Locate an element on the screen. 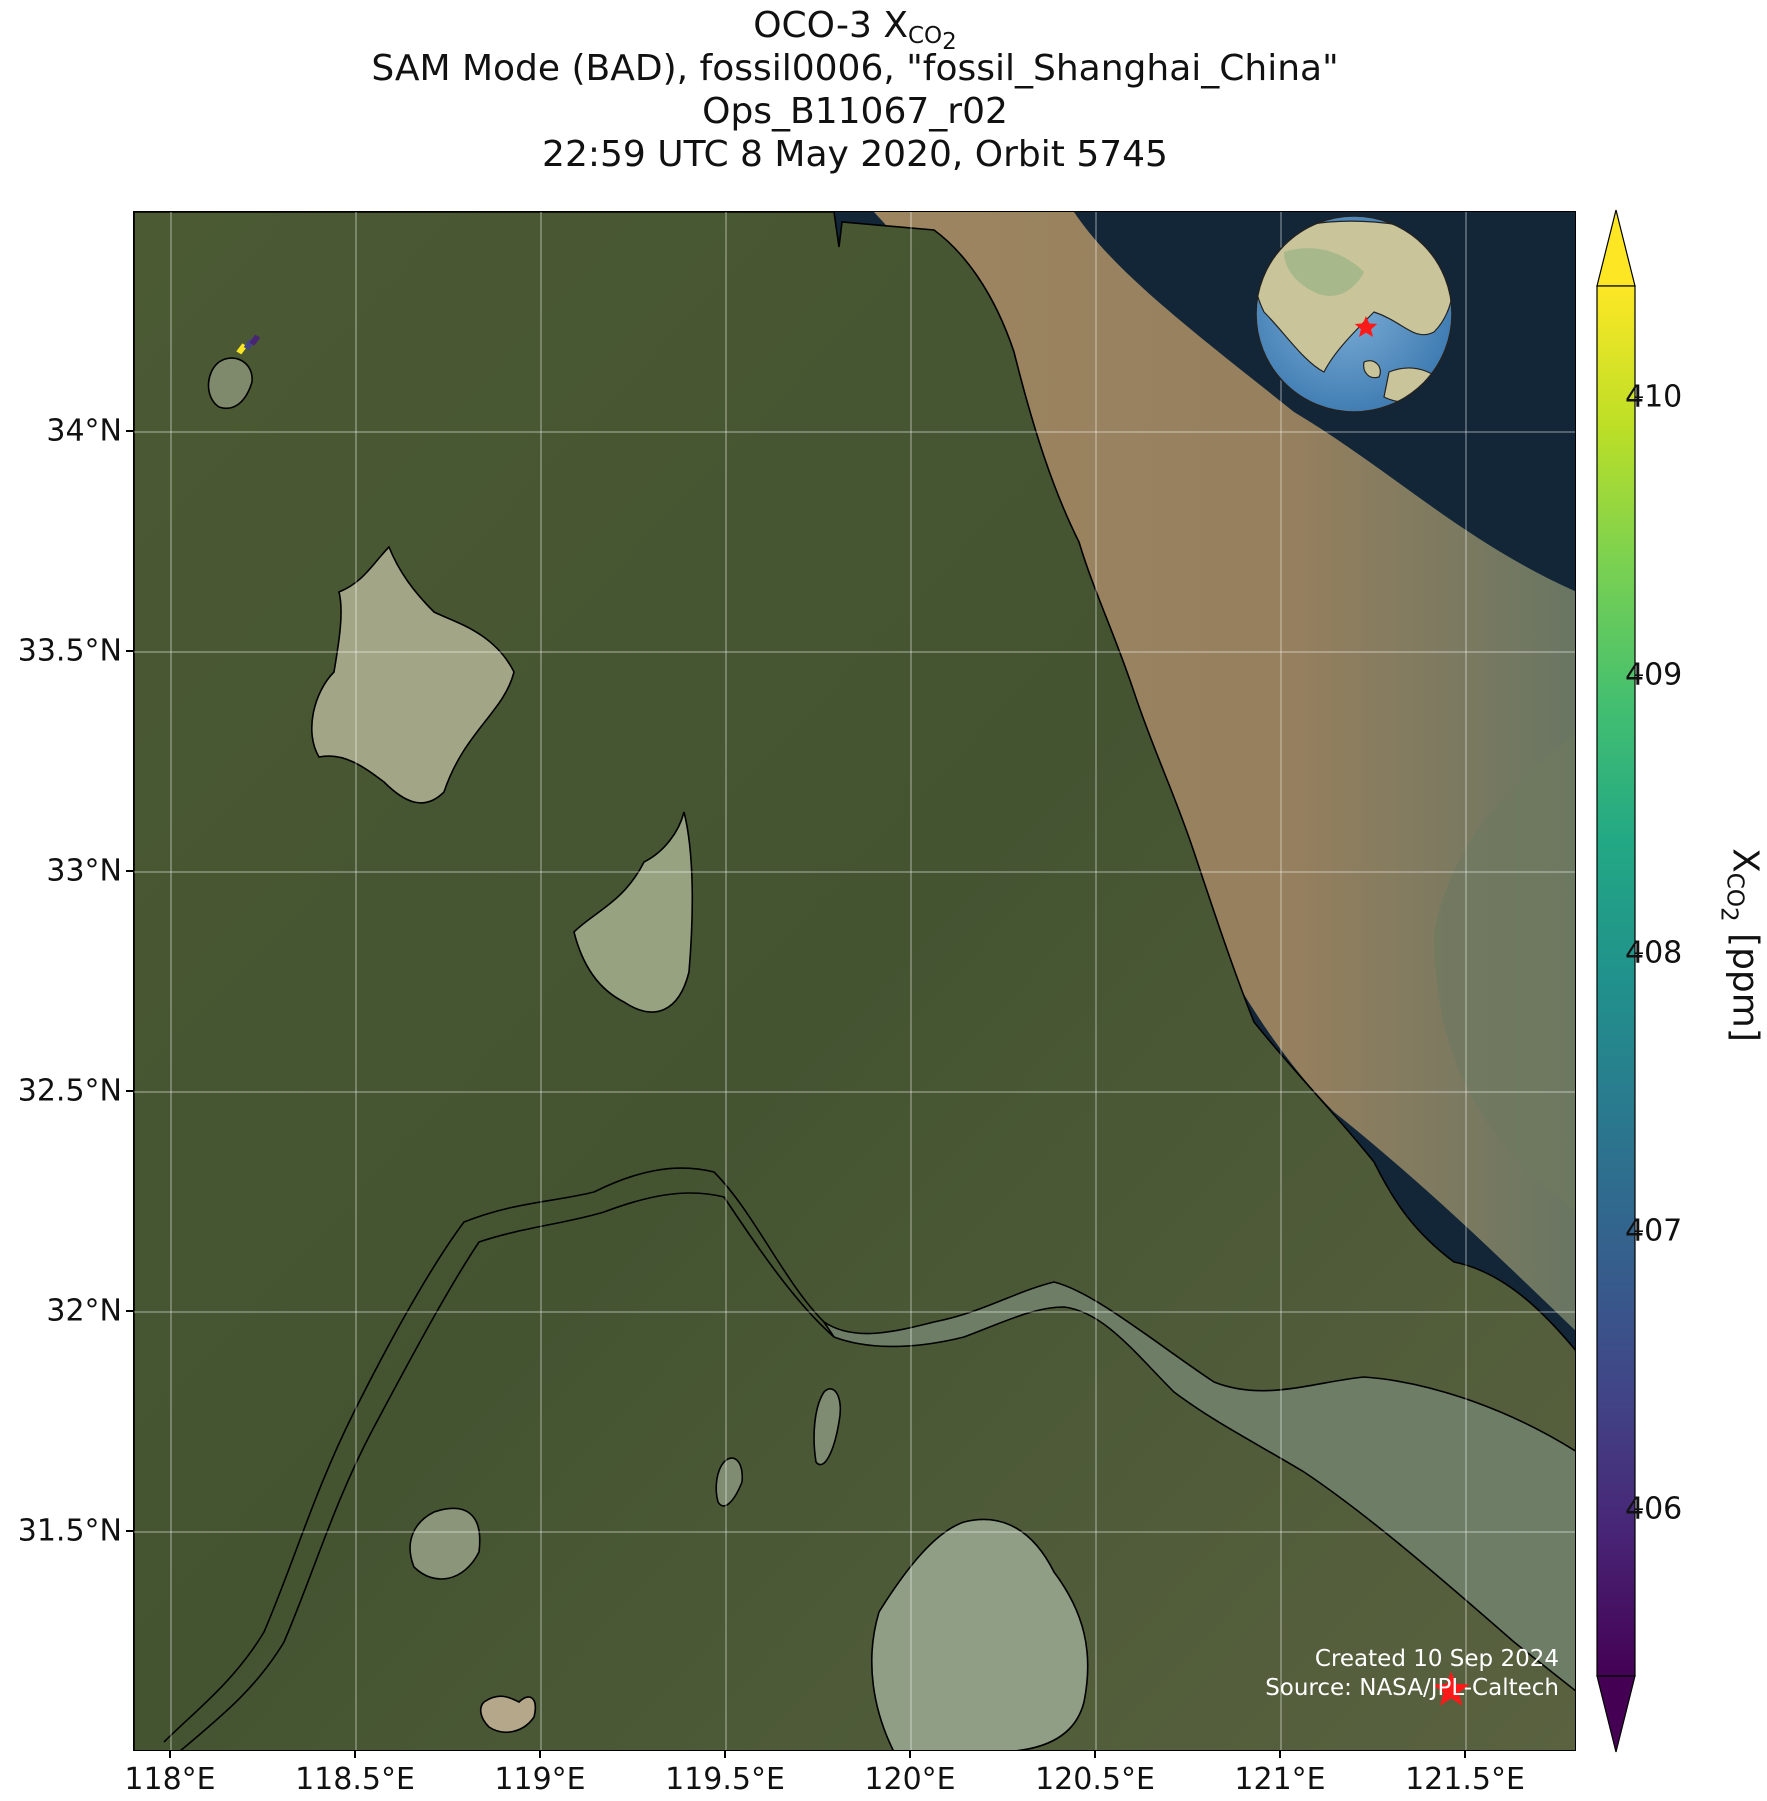 Image resolution: width=1767 pixels, height=1801 pixels. yangtze-upper is located at coordinates (494, 1455).